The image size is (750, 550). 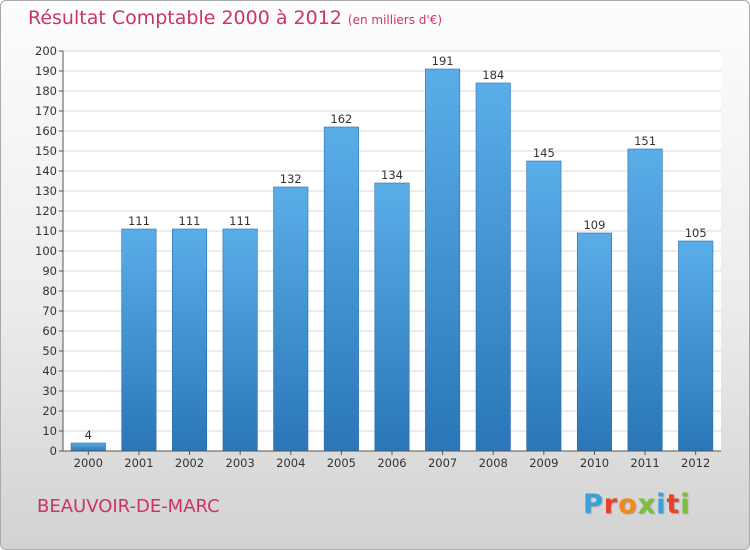 What do you see at coordinates (593, 504) in the screenshot?
I see `logo-letter: P` at bounding box center [593, 504].